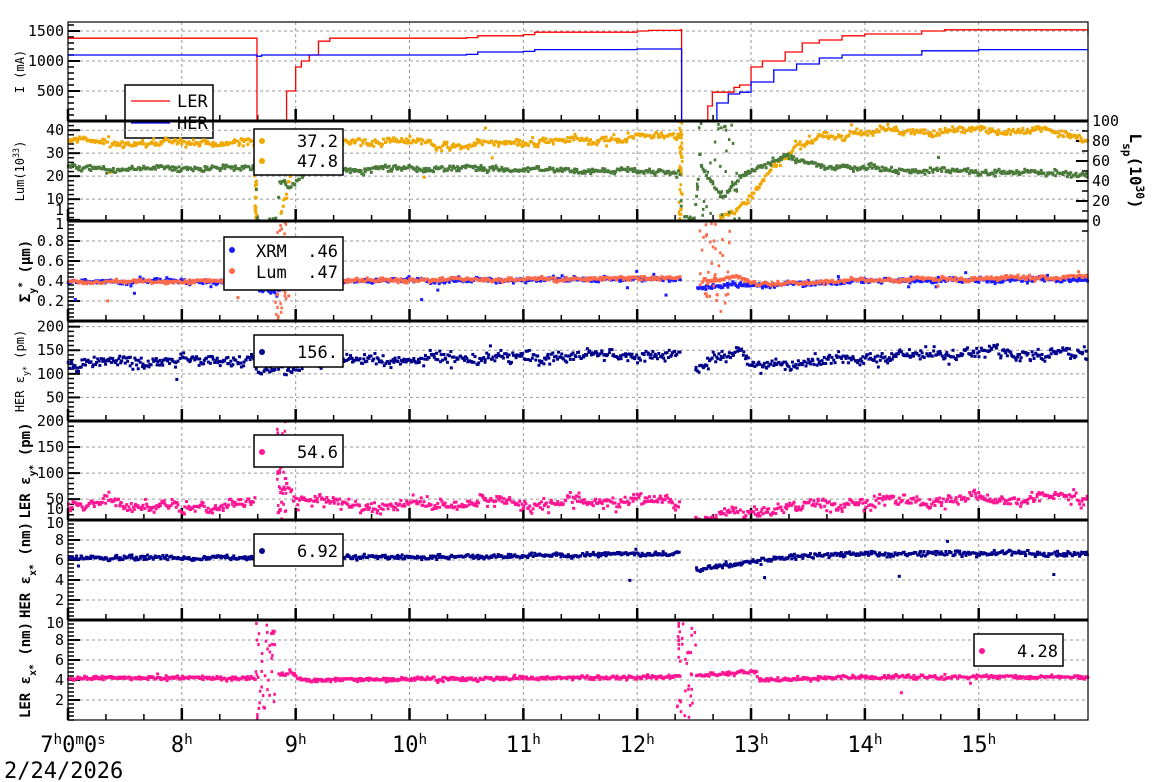  Describe the element at coordinates (22, 371) in the screenshot. I see `y-axis-label: HER εy* (pm)` at that location.